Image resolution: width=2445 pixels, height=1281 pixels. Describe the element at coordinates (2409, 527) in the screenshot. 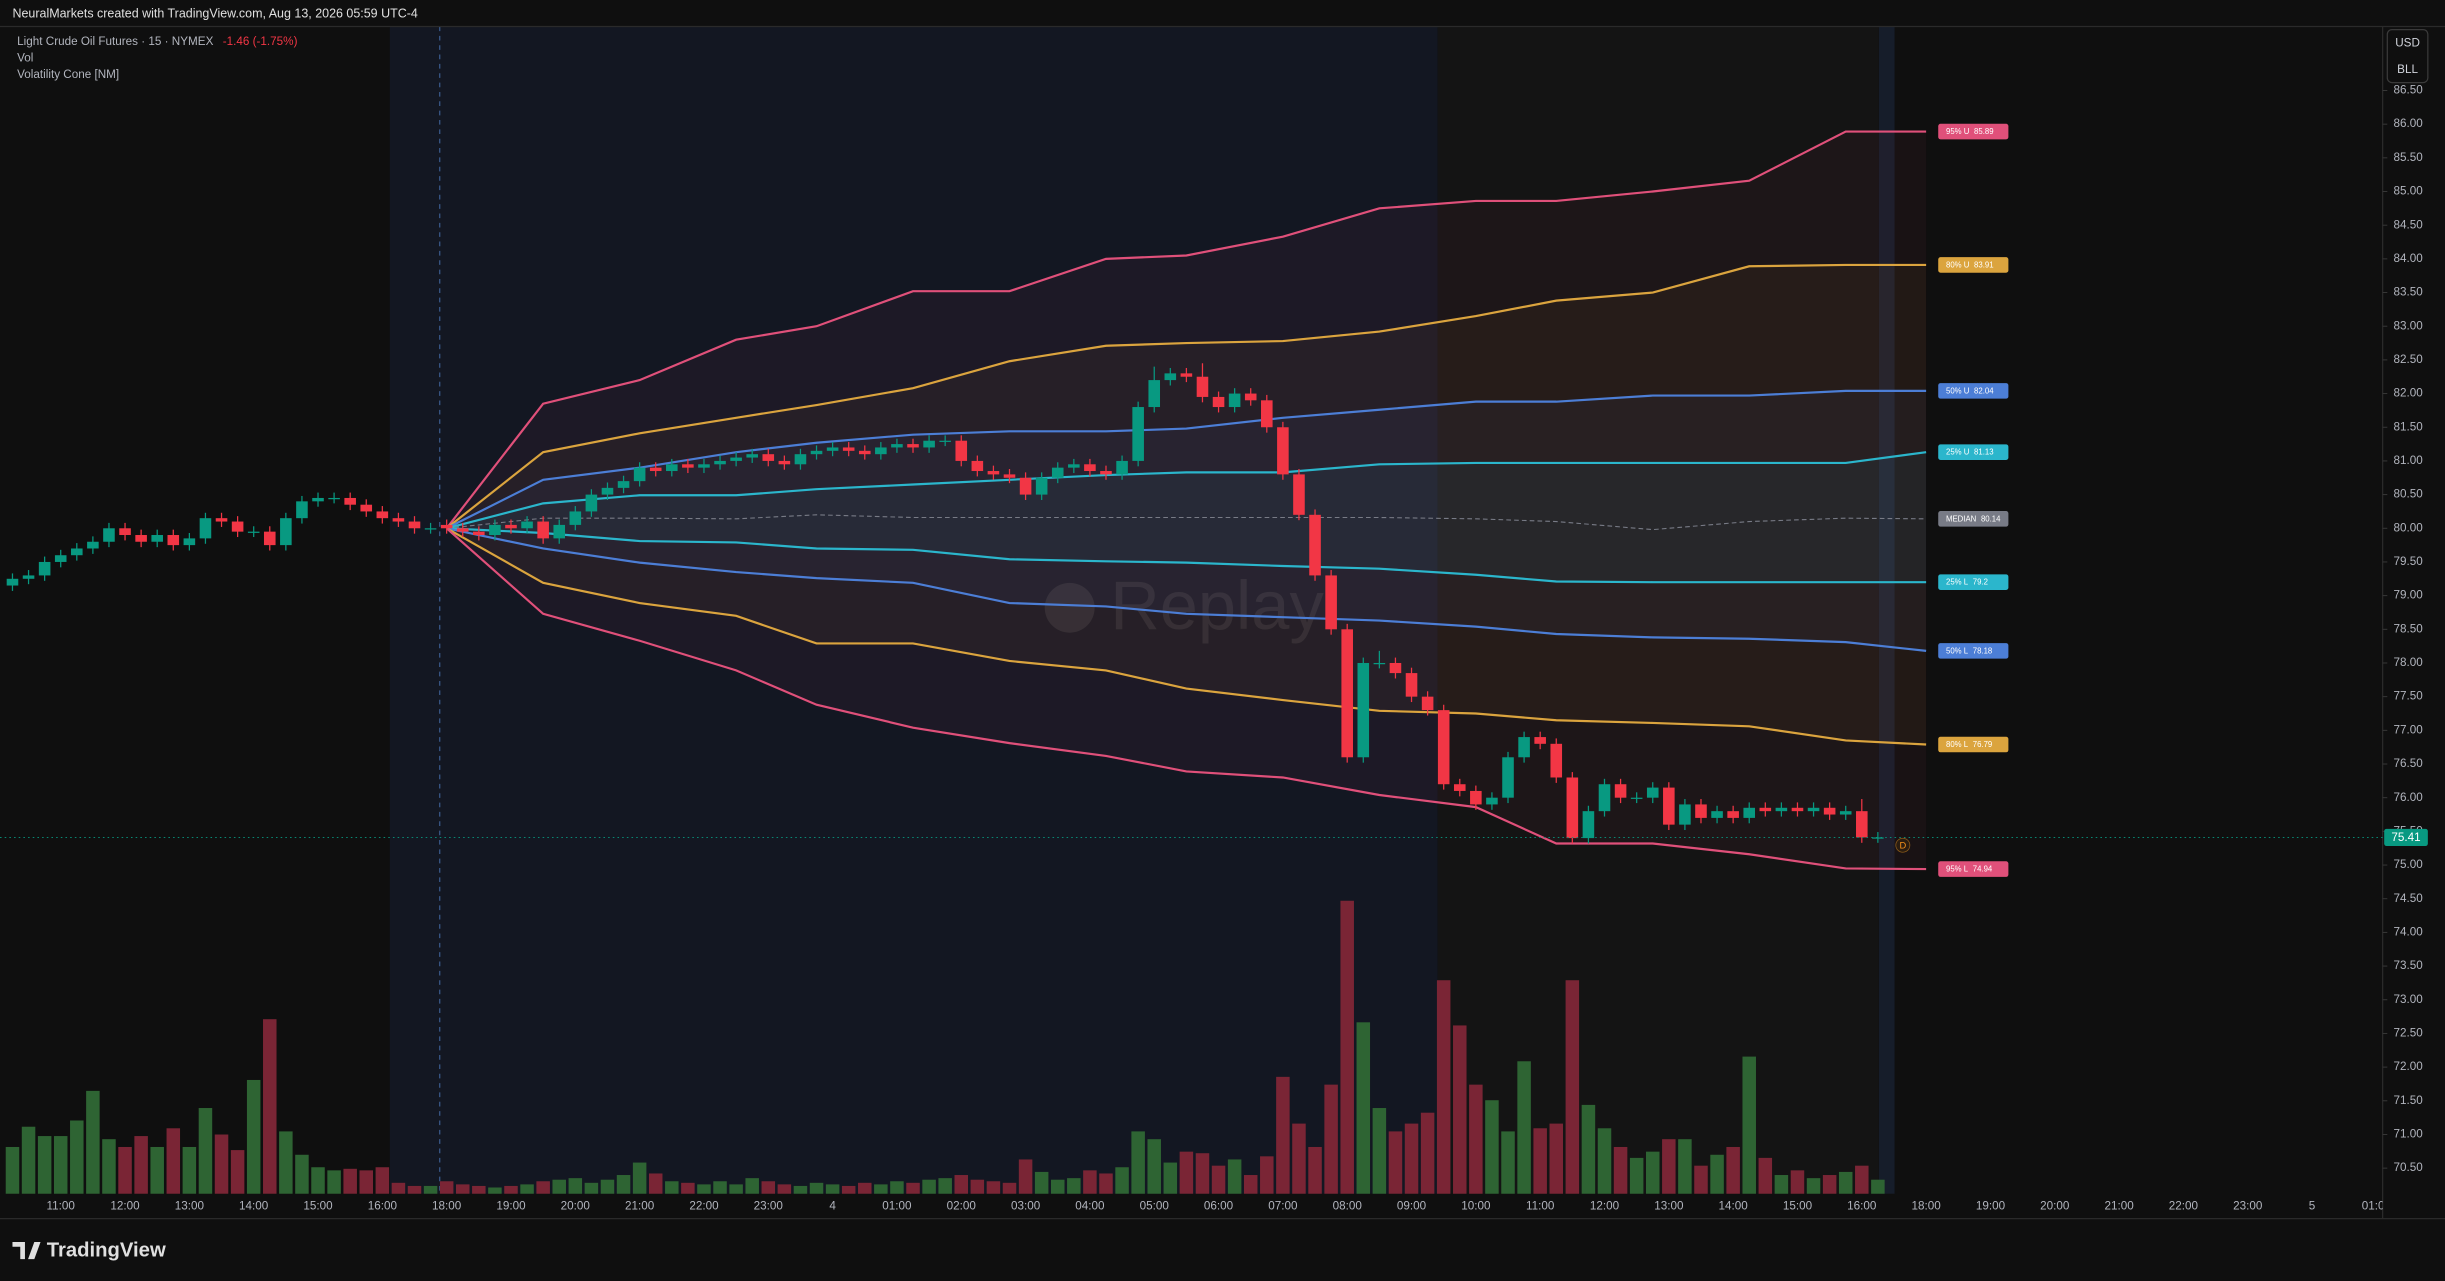

I see `y-tick-label: 80.00` at that location.